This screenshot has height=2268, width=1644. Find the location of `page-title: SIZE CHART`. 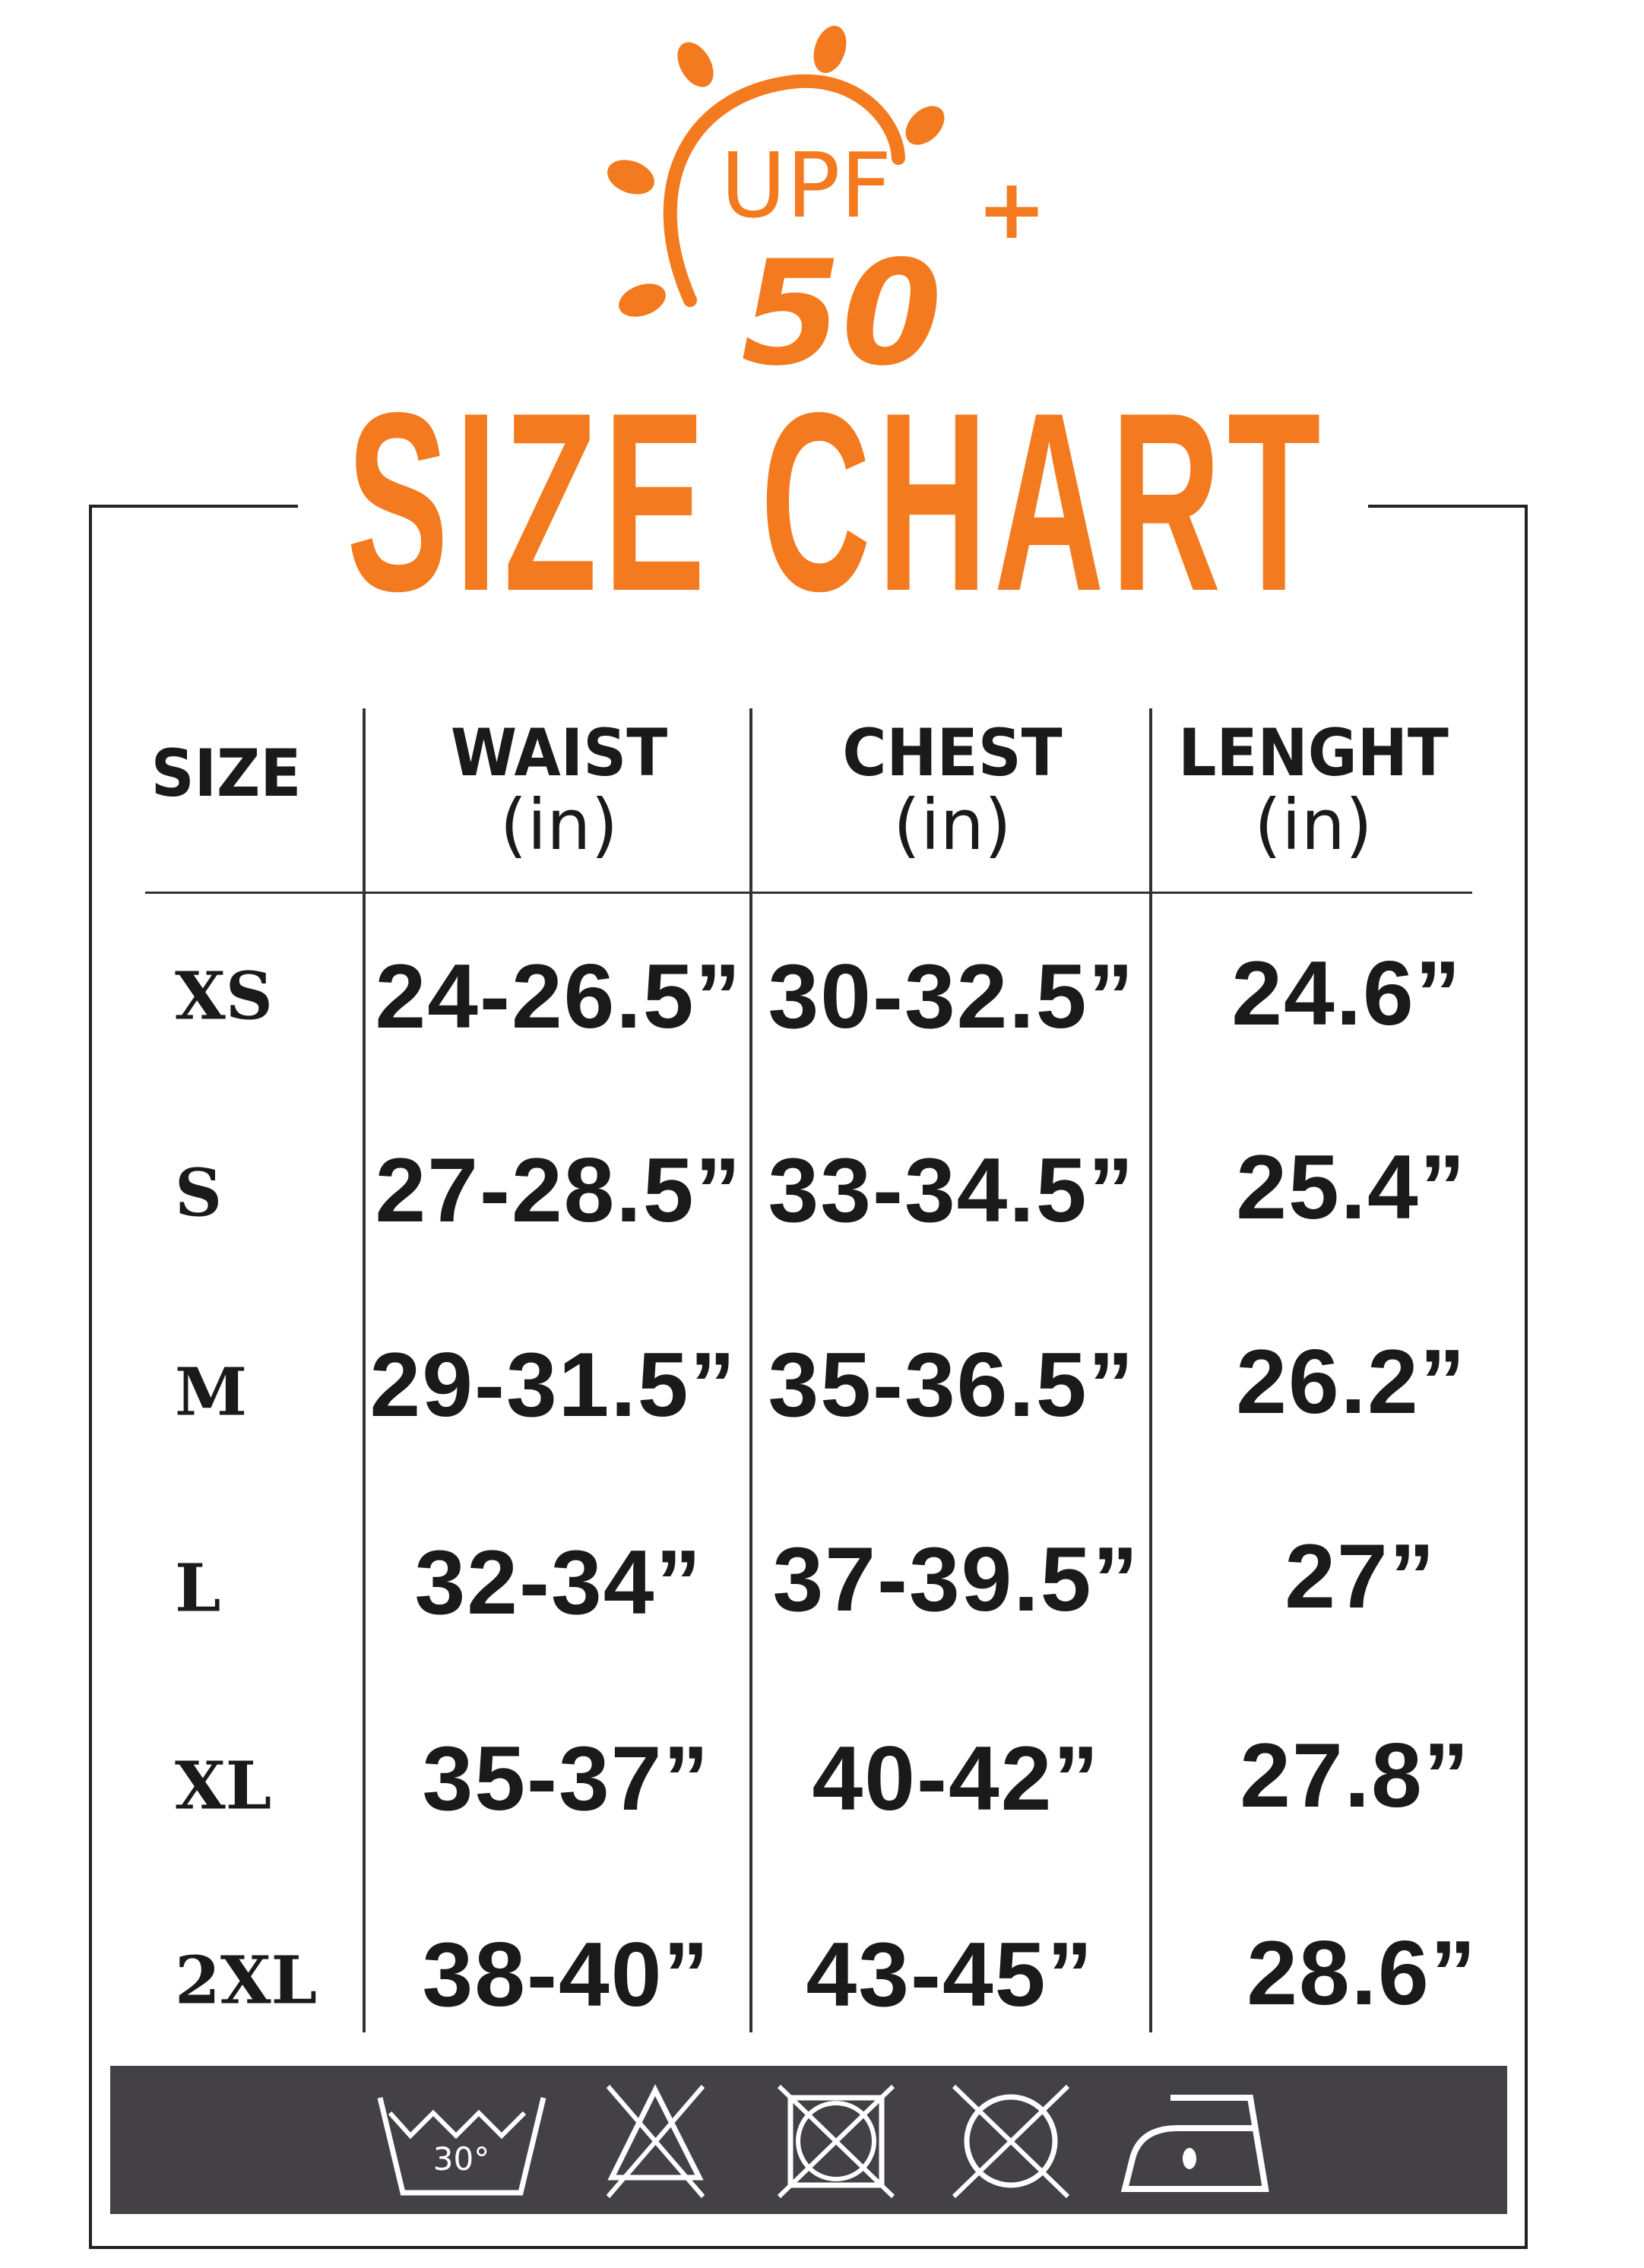

page-title: SIZE CHART is located at coordinates (837, 501).